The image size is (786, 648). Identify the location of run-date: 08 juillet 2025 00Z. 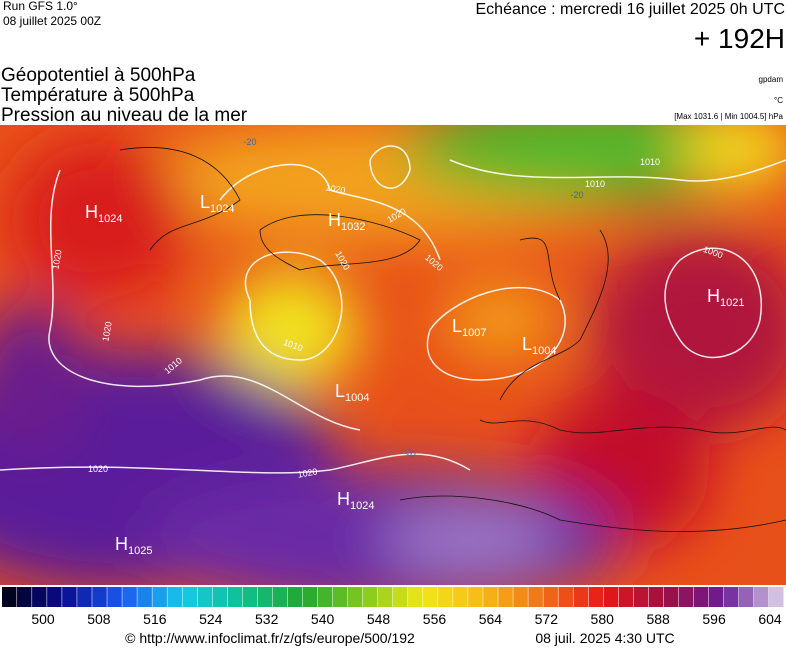
(52, 21).